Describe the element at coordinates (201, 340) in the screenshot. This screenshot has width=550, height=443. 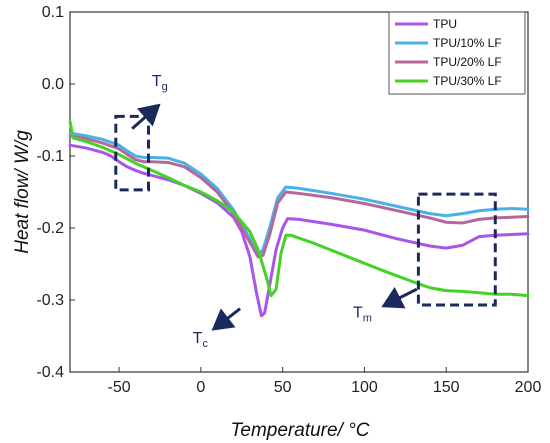
I see `annotation-label-1: Tc` at that location.